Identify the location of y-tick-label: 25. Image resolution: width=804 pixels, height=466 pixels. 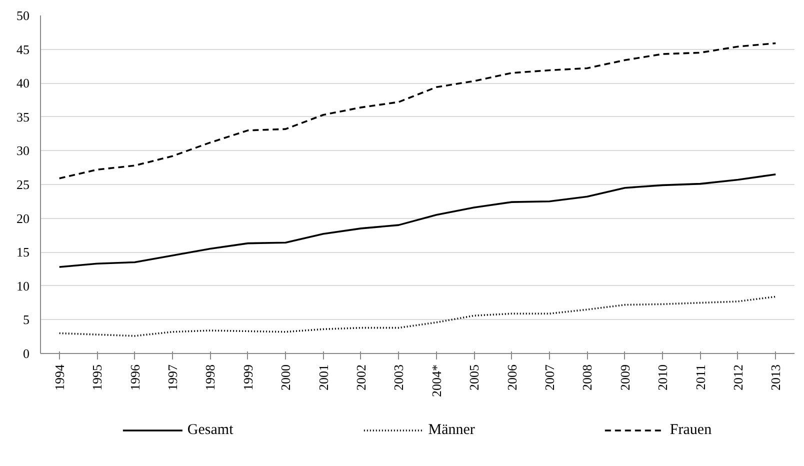
(23, 184).